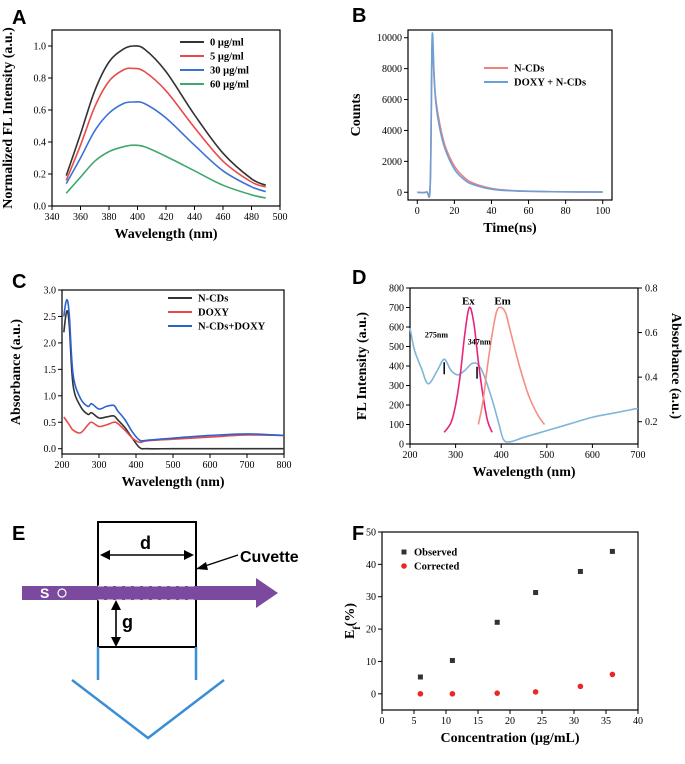 The image size is (685, 764). I want to click on x-tick-label: 10, so click(446, 721).